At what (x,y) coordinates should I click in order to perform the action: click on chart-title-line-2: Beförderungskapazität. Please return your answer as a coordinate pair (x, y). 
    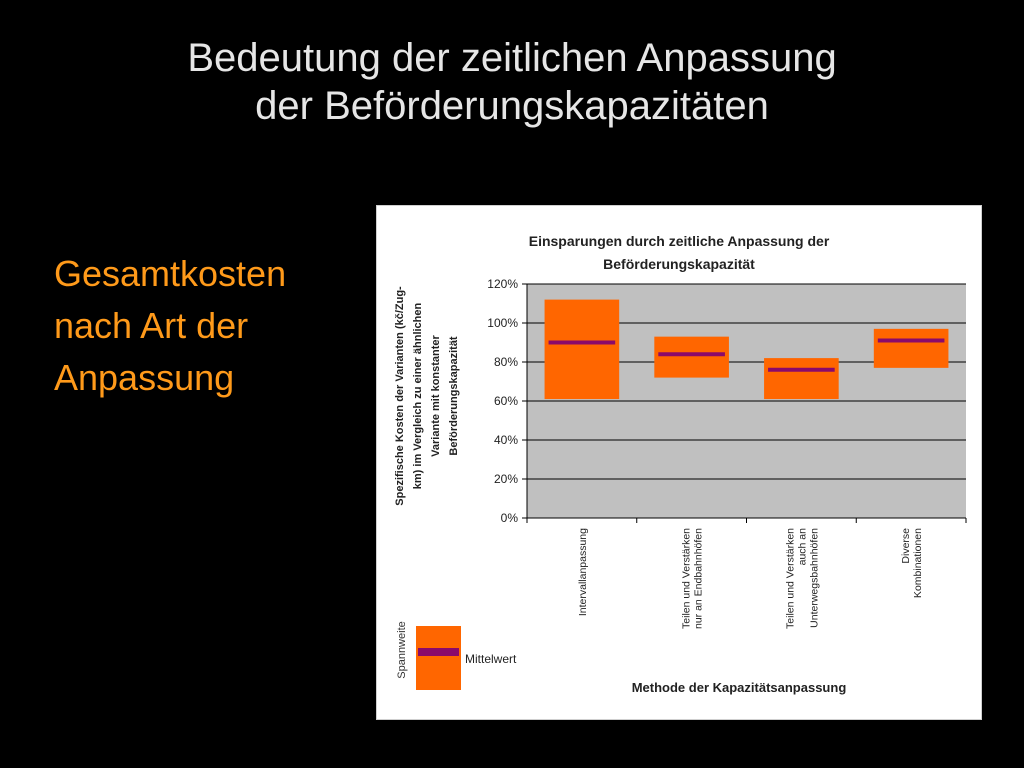
    Looking at the image, I should click on (679, 264).